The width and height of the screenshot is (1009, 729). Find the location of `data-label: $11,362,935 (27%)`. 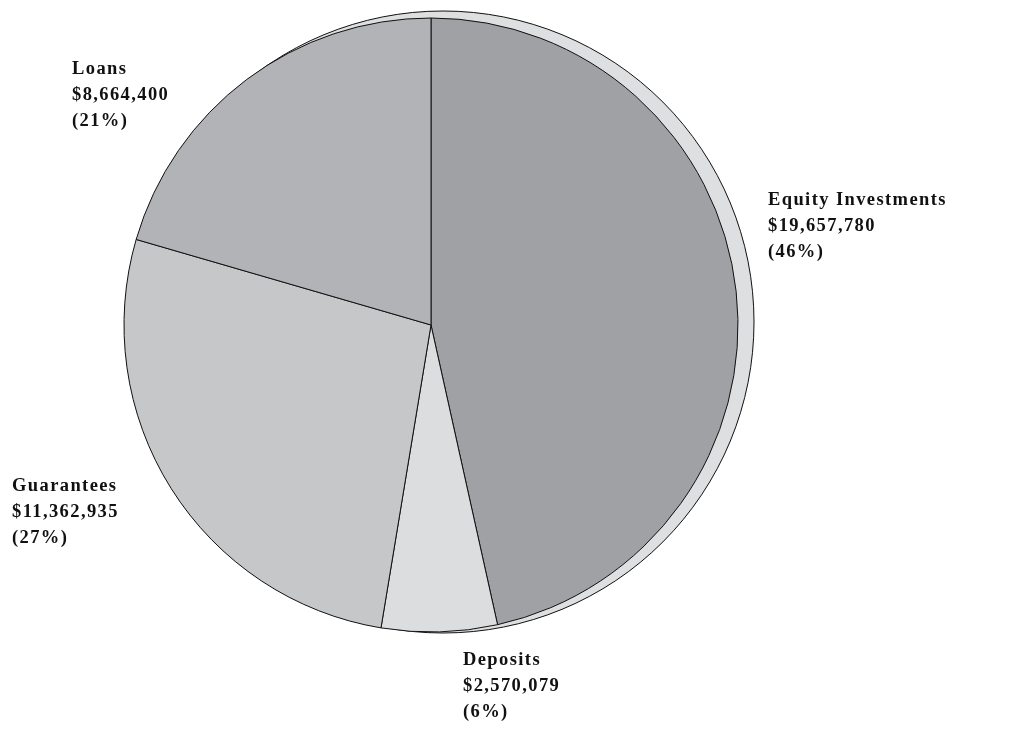

data-label: $11,362,935 (27%) is located at coordinates (65, 524).